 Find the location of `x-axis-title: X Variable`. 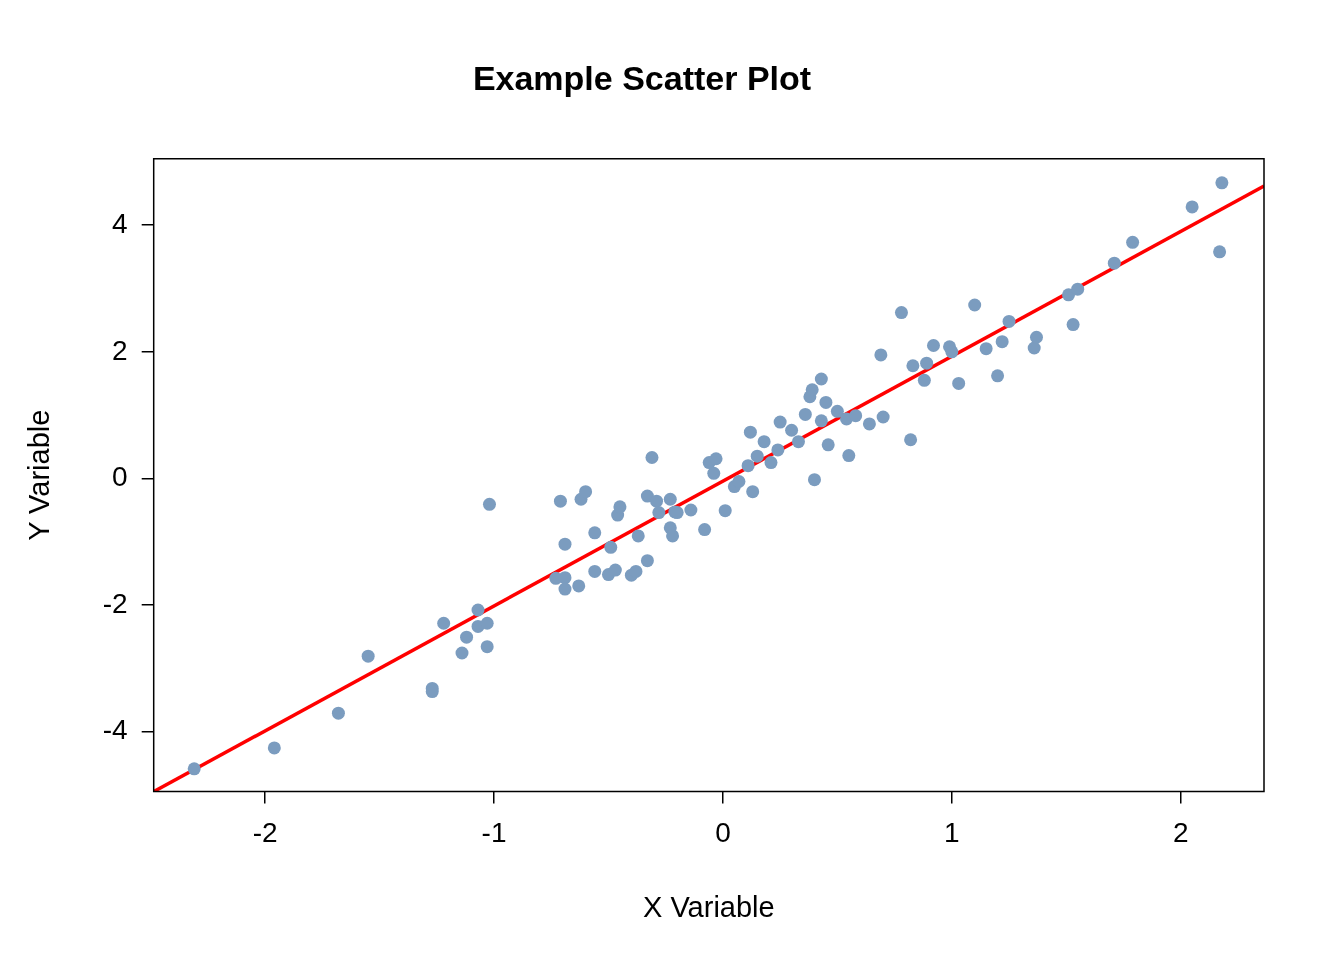

x-axis-title: X Variable is located at coordinates (709, 906).